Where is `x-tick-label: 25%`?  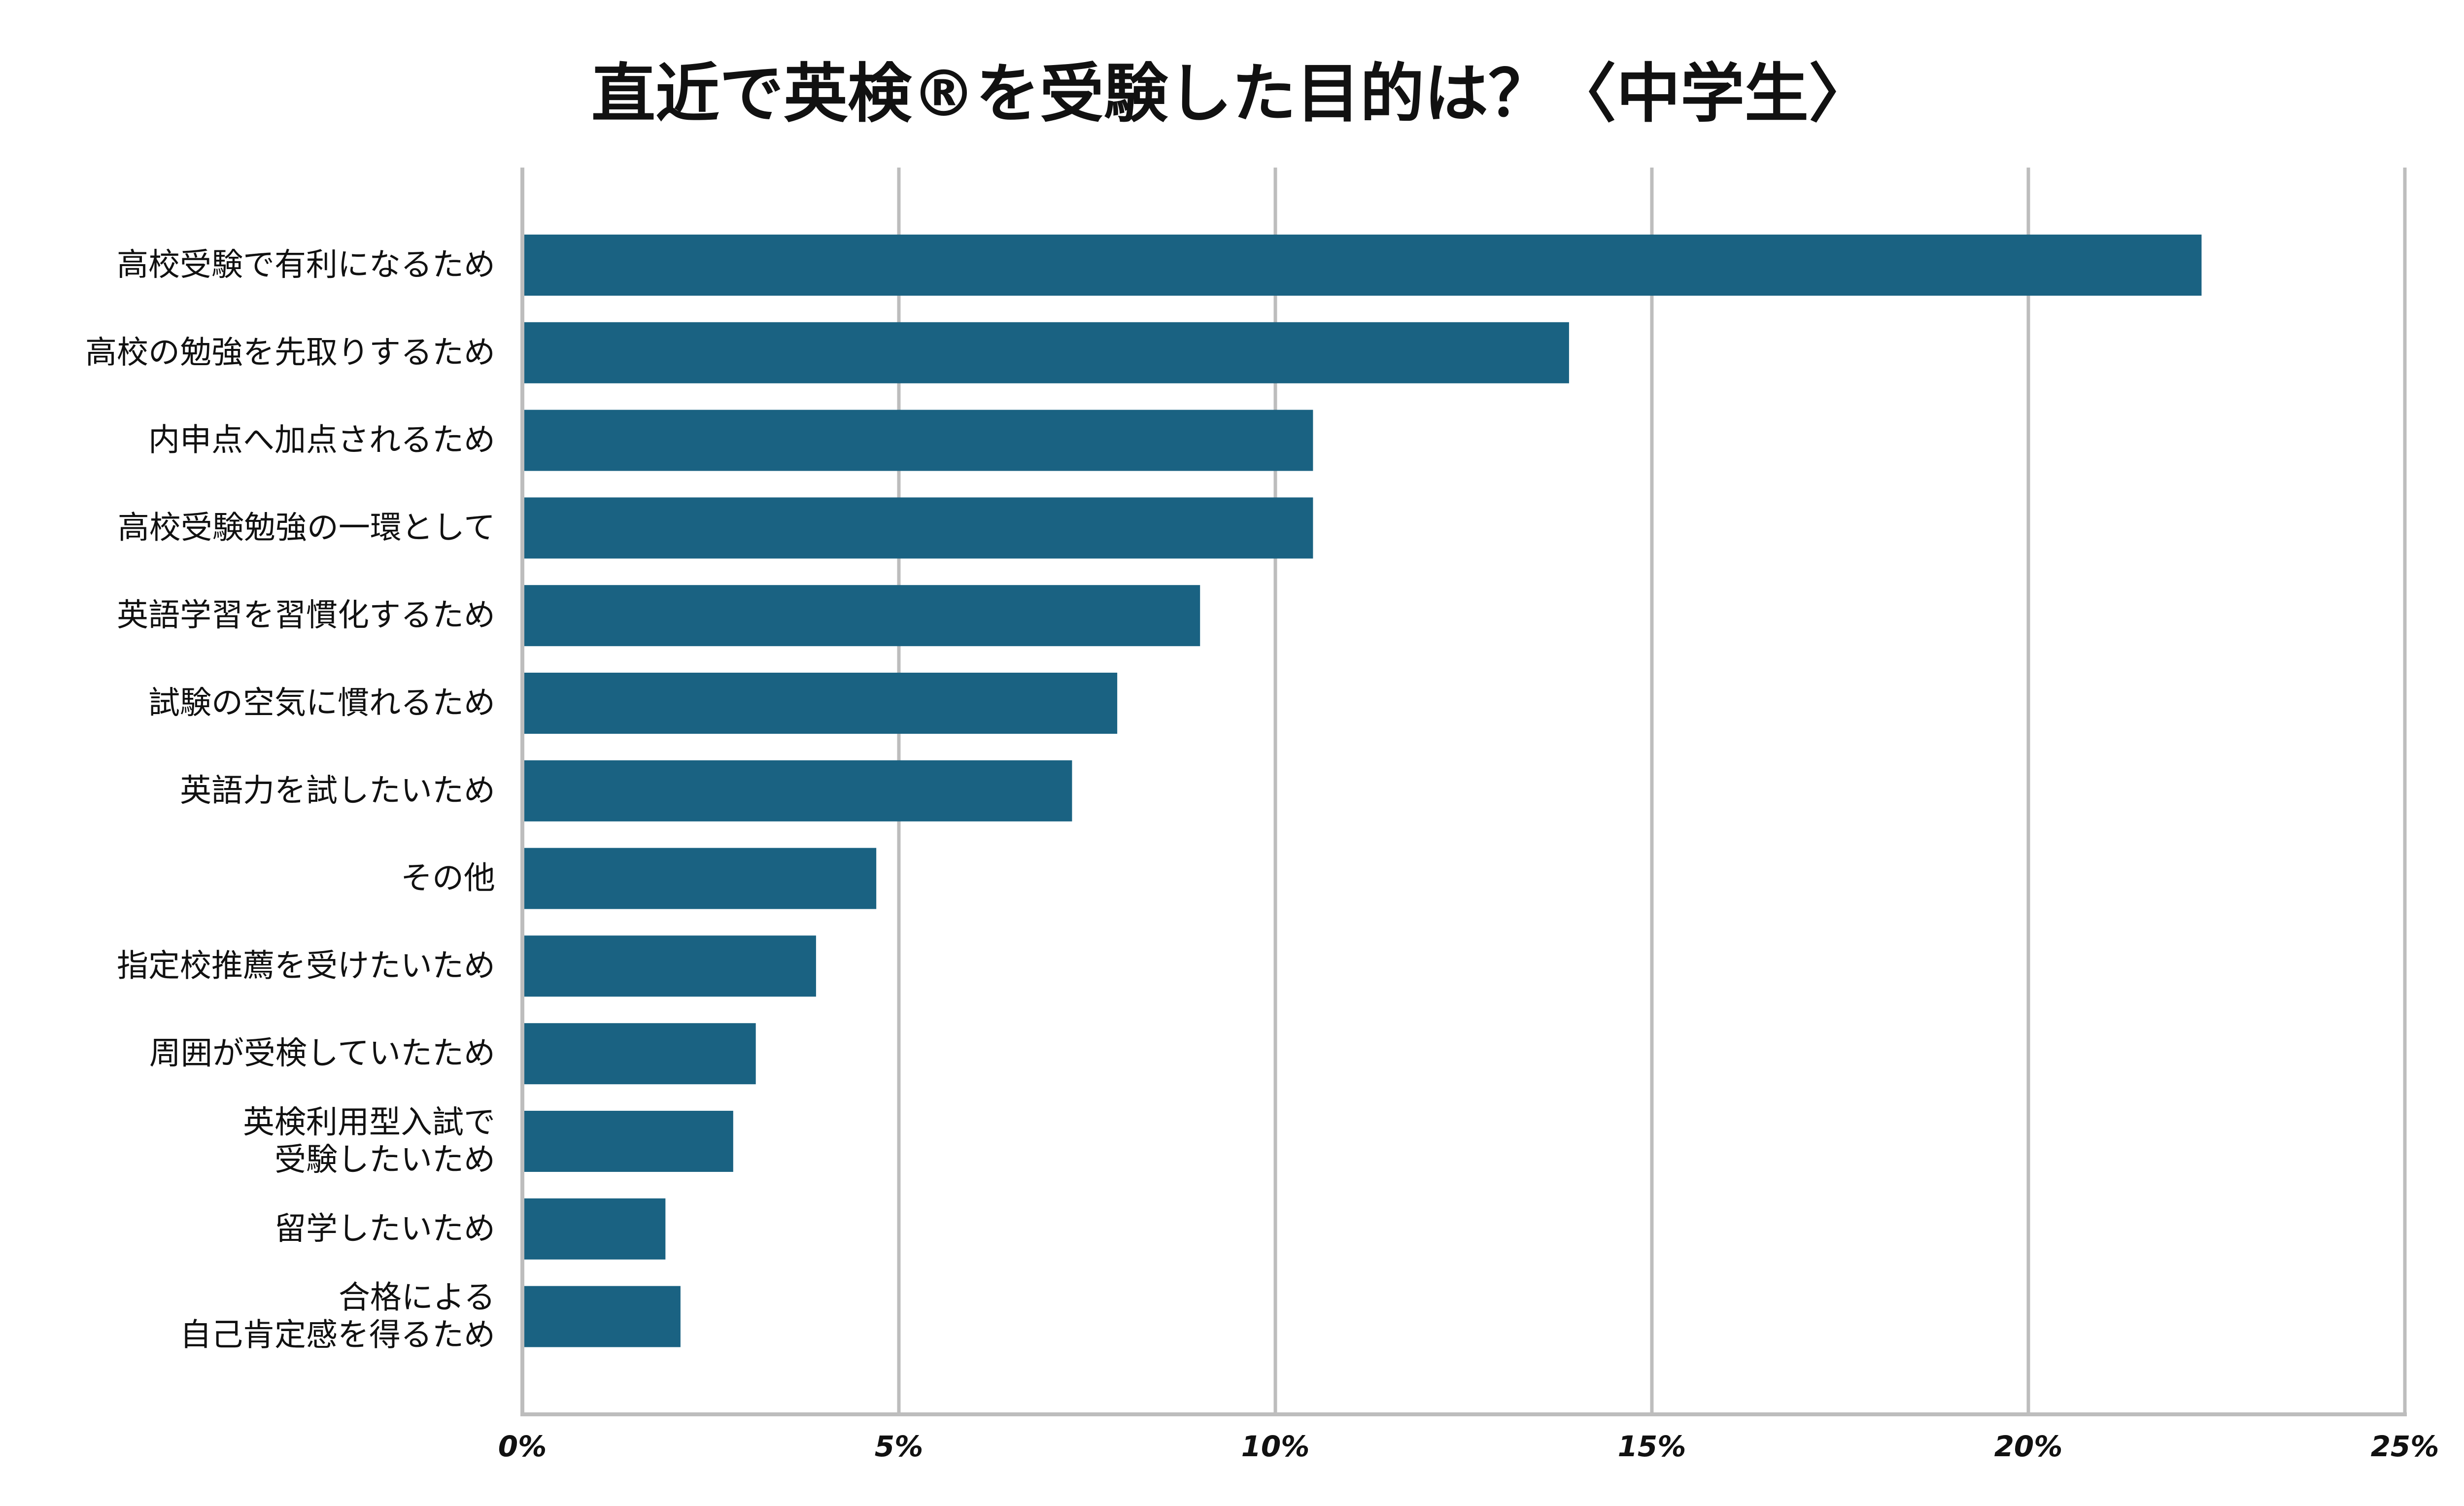 x-tick-label: 25% is located at coordinates (2405, 1446).